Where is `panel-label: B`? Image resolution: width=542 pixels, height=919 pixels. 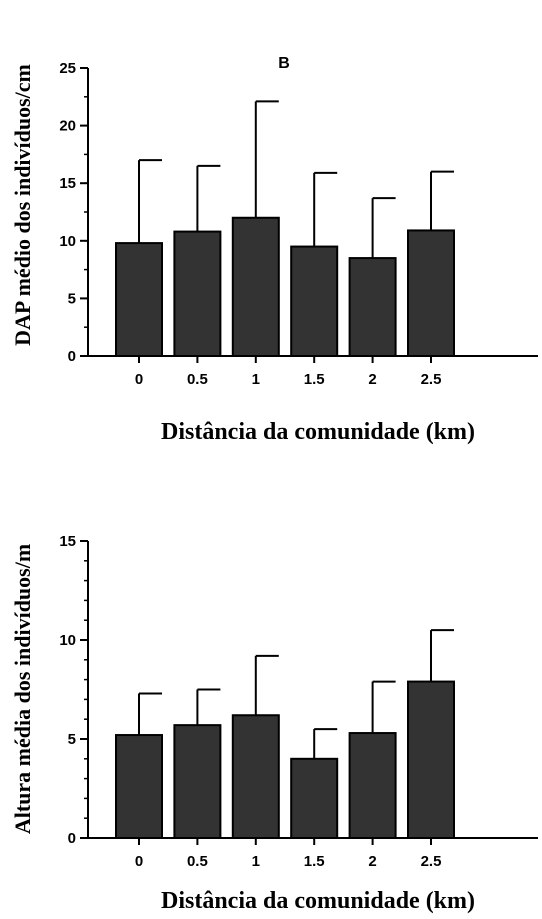
panel-label: B is located at coordinates (284, 63).